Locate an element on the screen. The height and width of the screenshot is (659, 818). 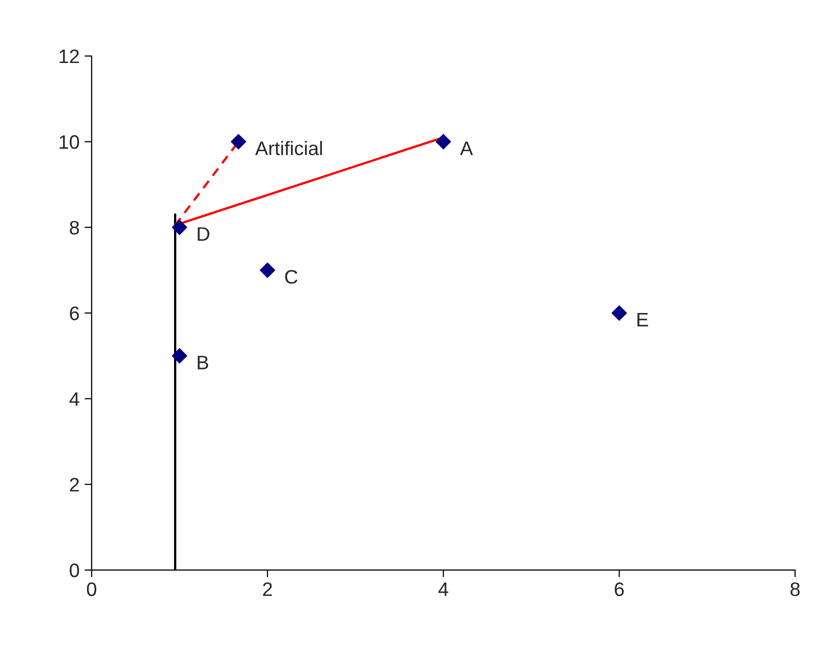
annotation: A is located at coordinates (466, 149).